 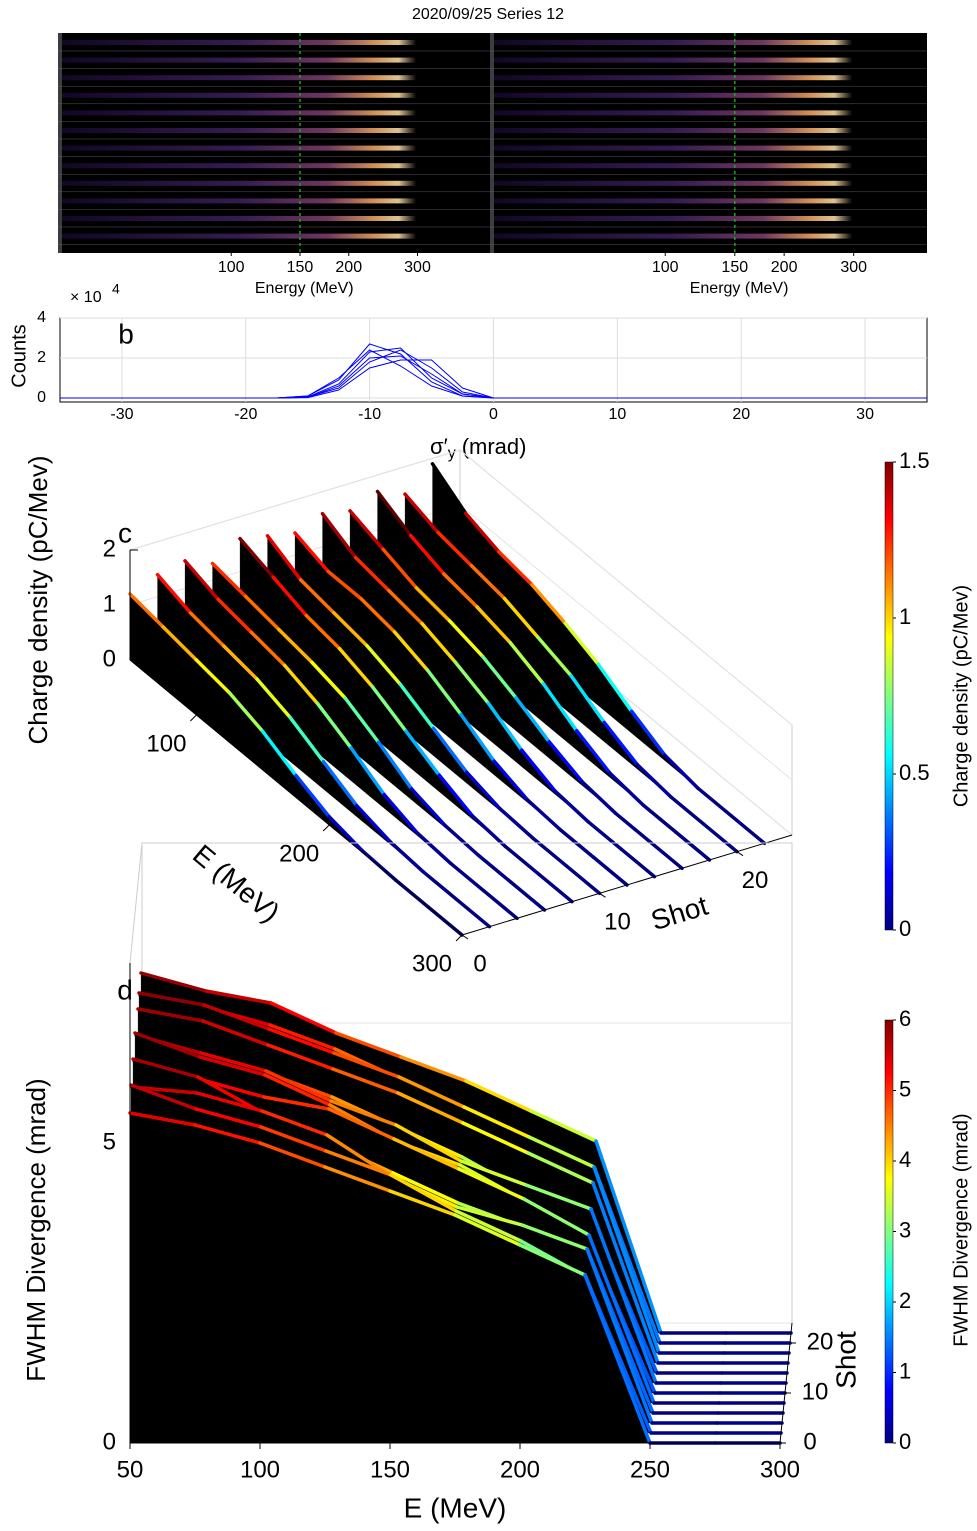 I want to click on panel-label: b, so click(x=126, y=333).